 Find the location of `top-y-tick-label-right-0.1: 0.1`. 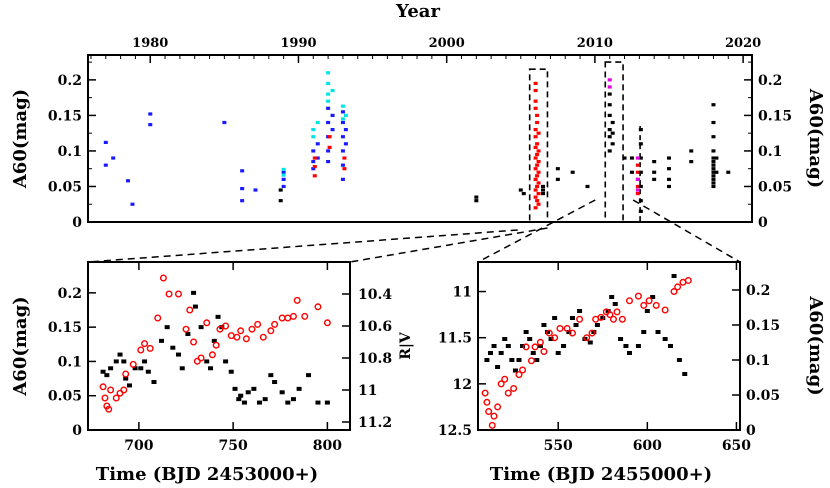

top-y-tick-label-right-0.1: 0.1 is located at coordinates (770, 152).